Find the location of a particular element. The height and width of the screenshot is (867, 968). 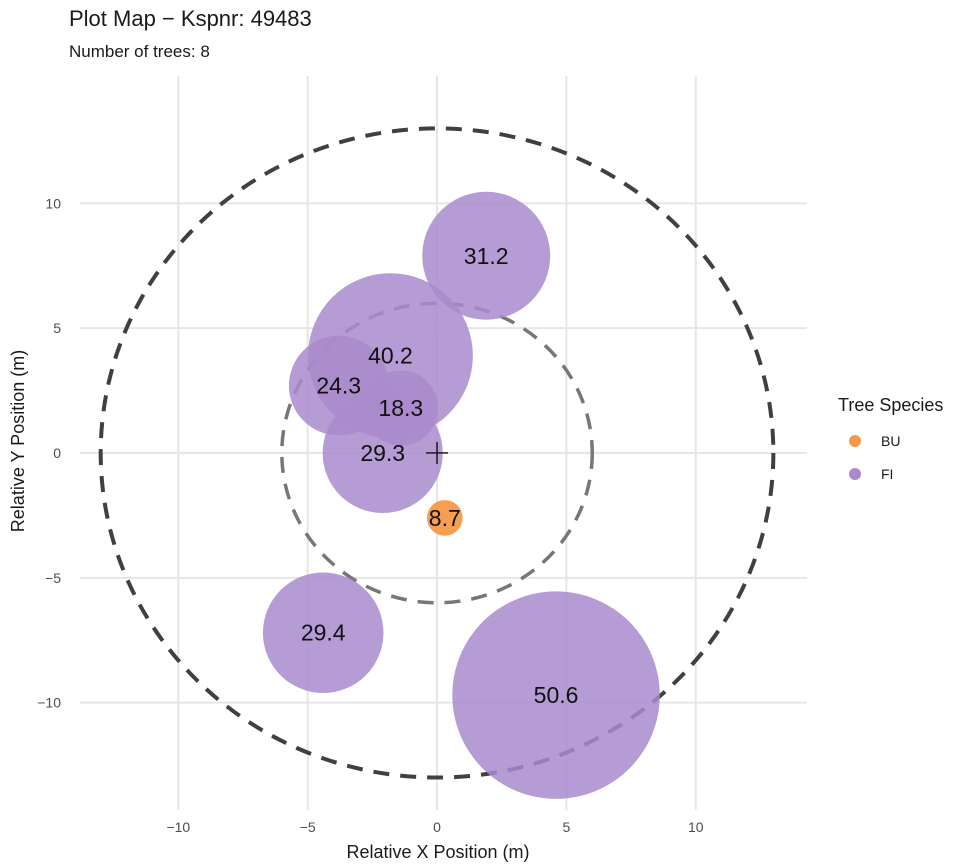

dbh-label: 31.2 is located at coordinates (486, 256).